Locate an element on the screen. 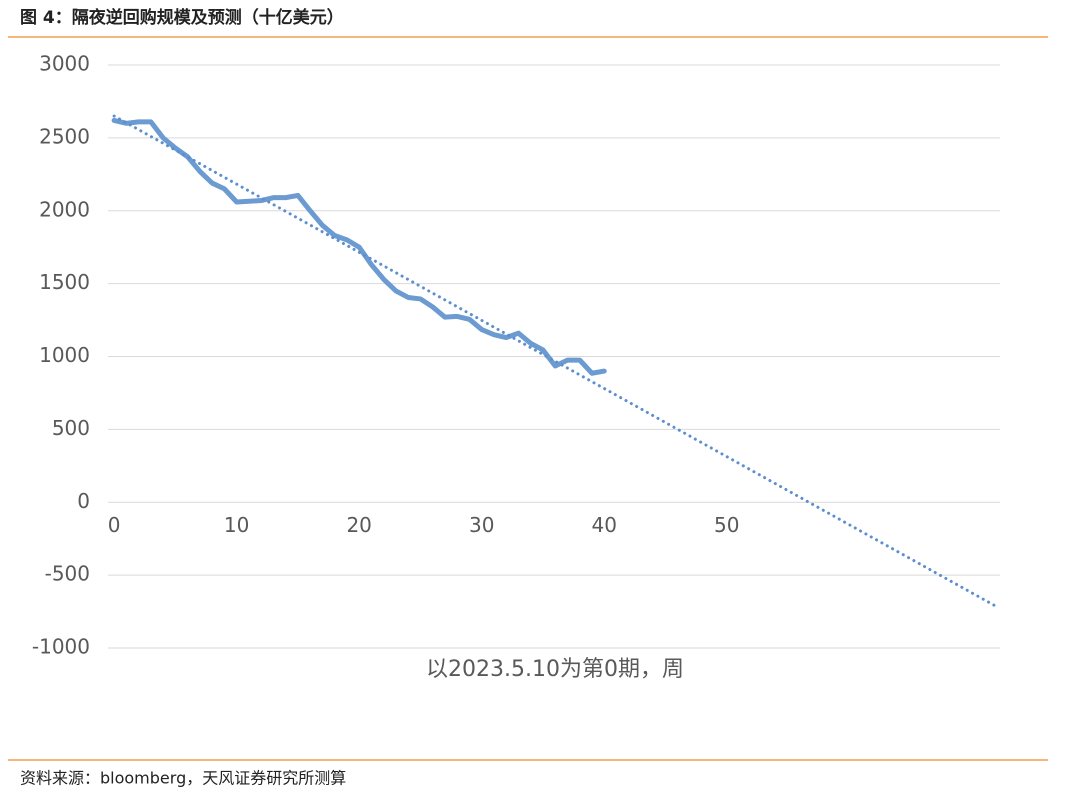 The width and height of the screenshot is (1080, 800). x-tick-label: 10 is located at coordinates (236, 525).